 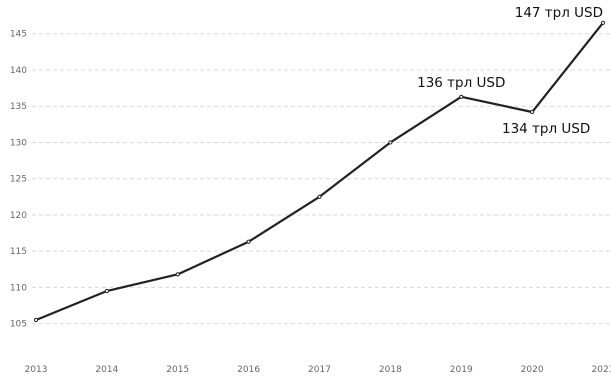 I want to click on y-tick-label: 130, so click(x=18, y=143).